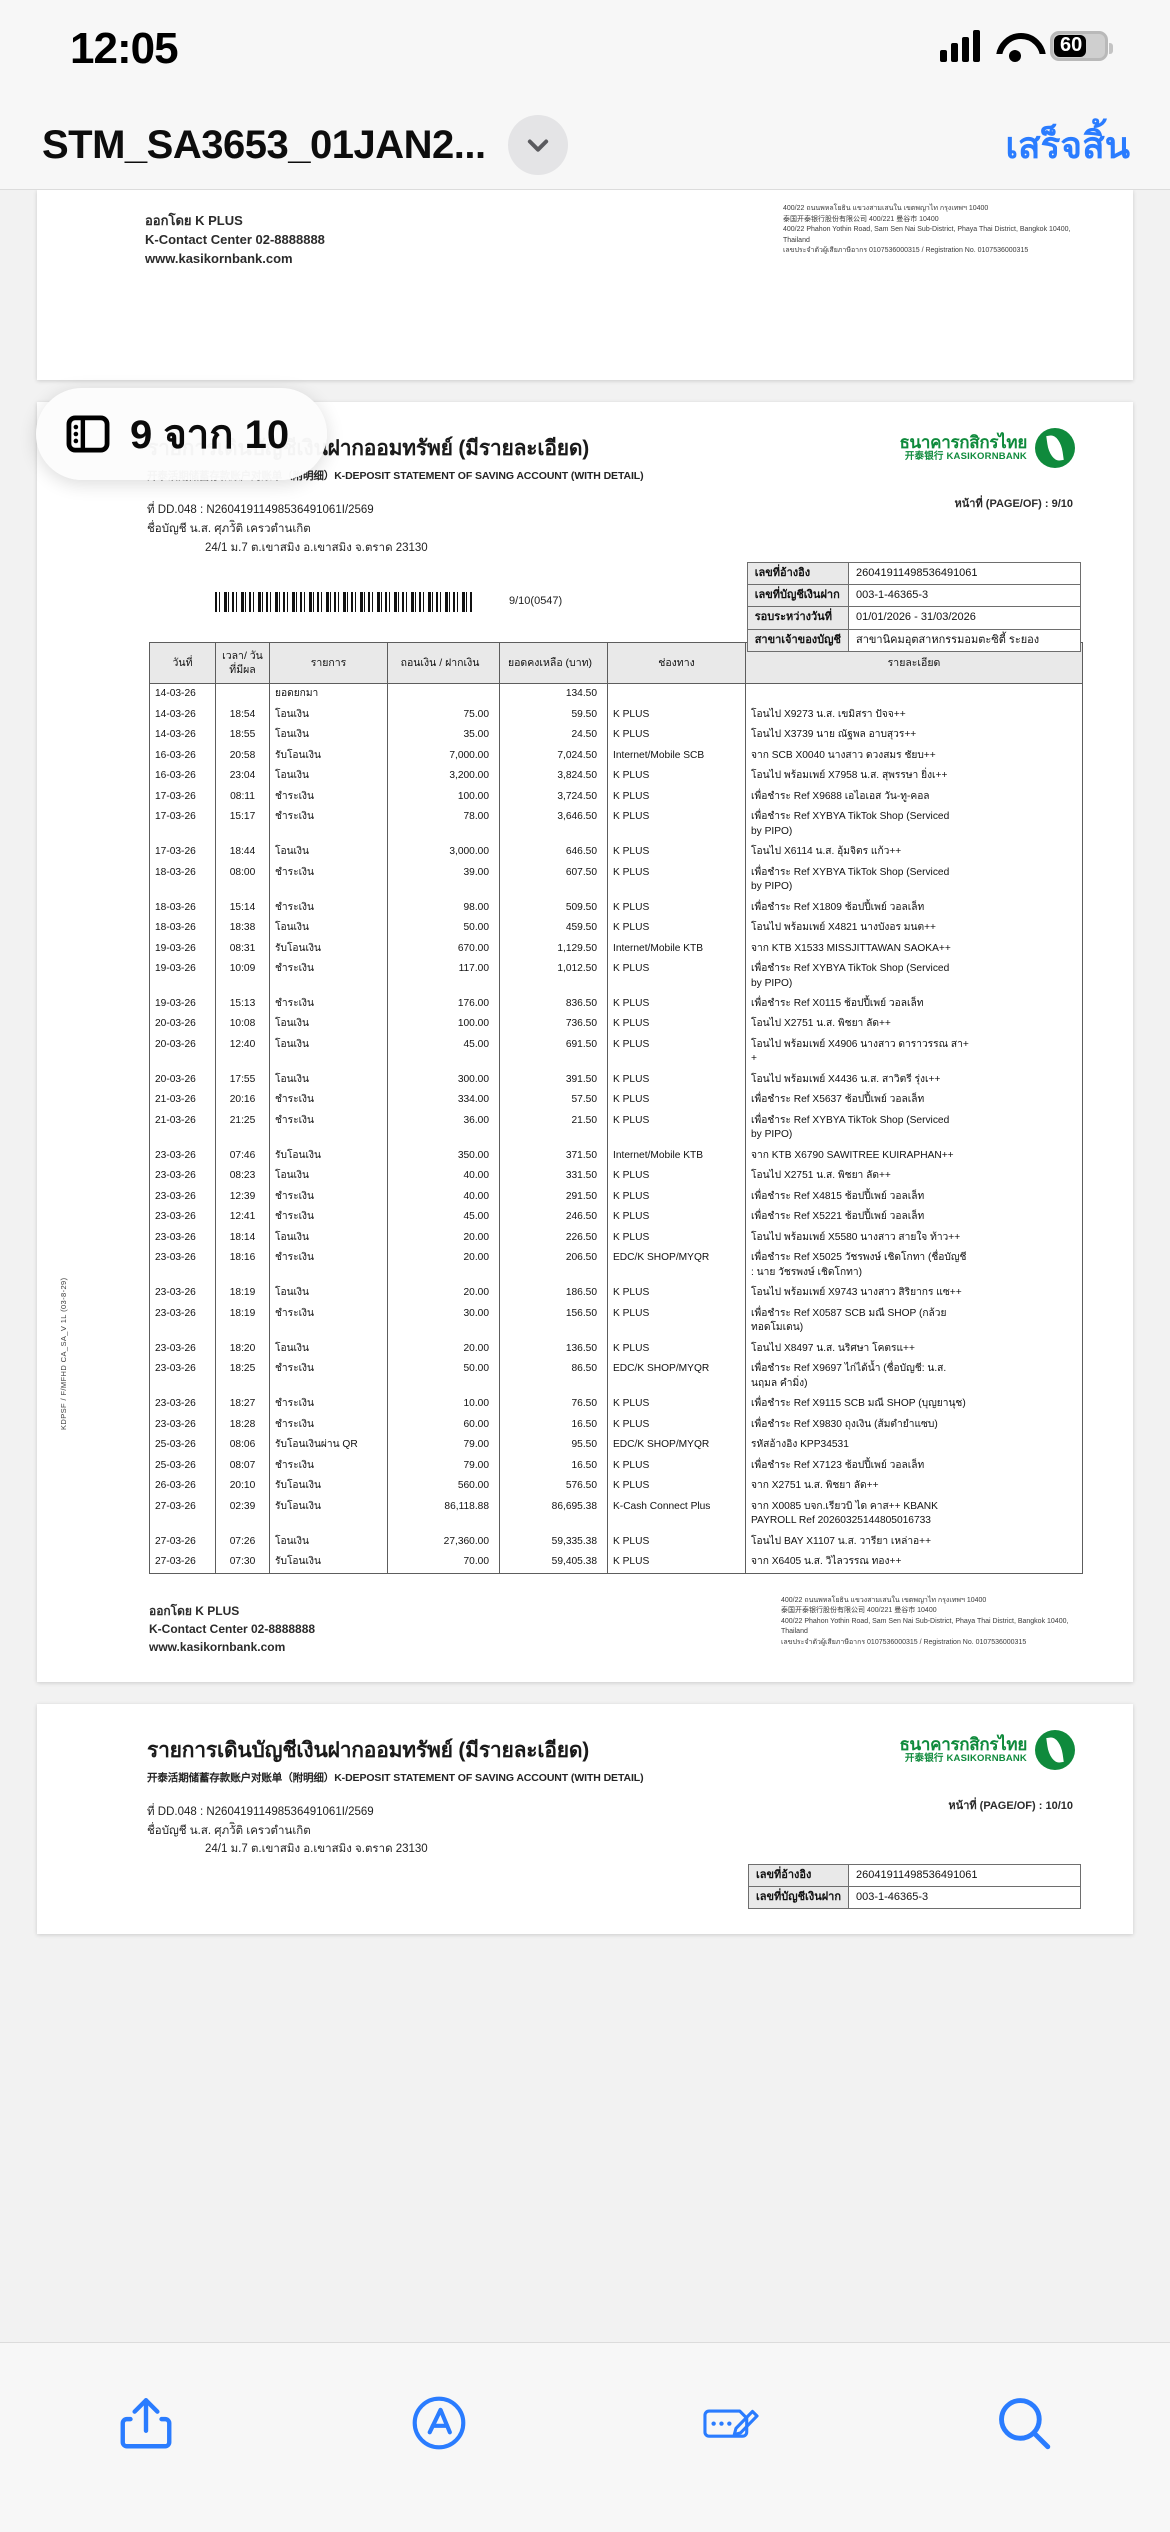 This screenshot has height=2532, width=1170. I want to click on cell-amount: 3,200.00, so click(443, 776).